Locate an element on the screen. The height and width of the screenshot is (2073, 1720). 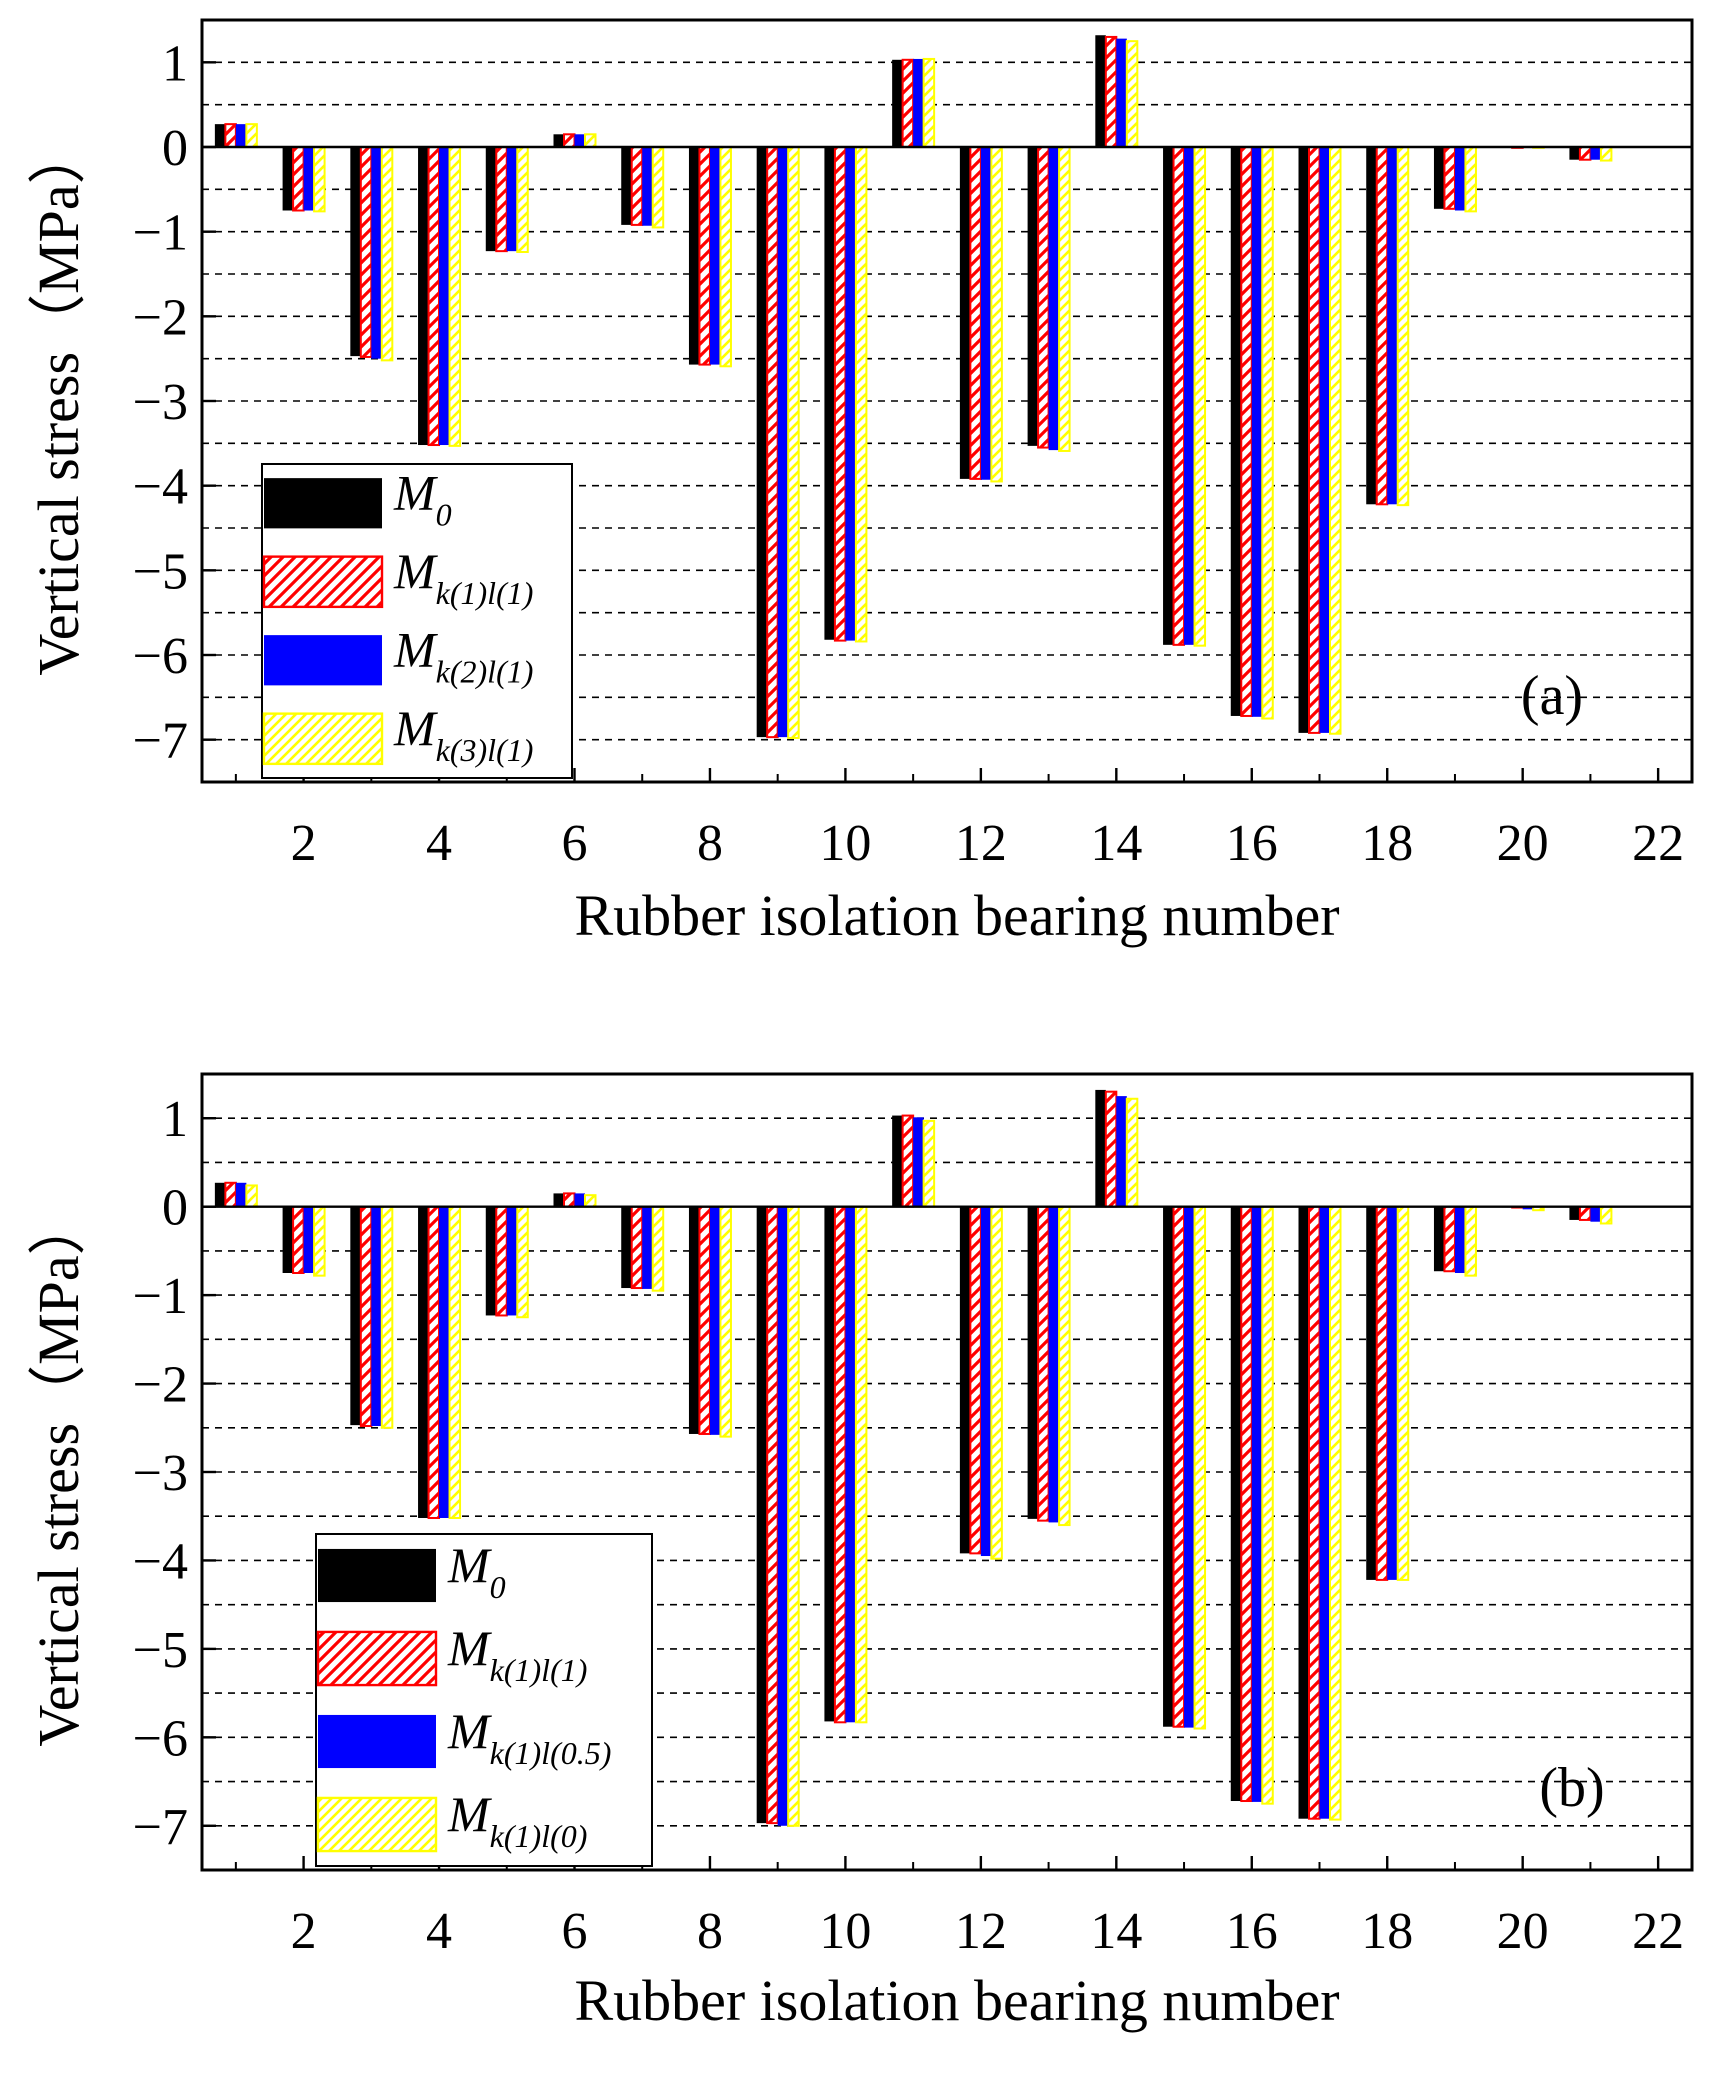
legend-label-Mk(2)l(1): Mk(2)l(1) is located at coordinates (463, 656).